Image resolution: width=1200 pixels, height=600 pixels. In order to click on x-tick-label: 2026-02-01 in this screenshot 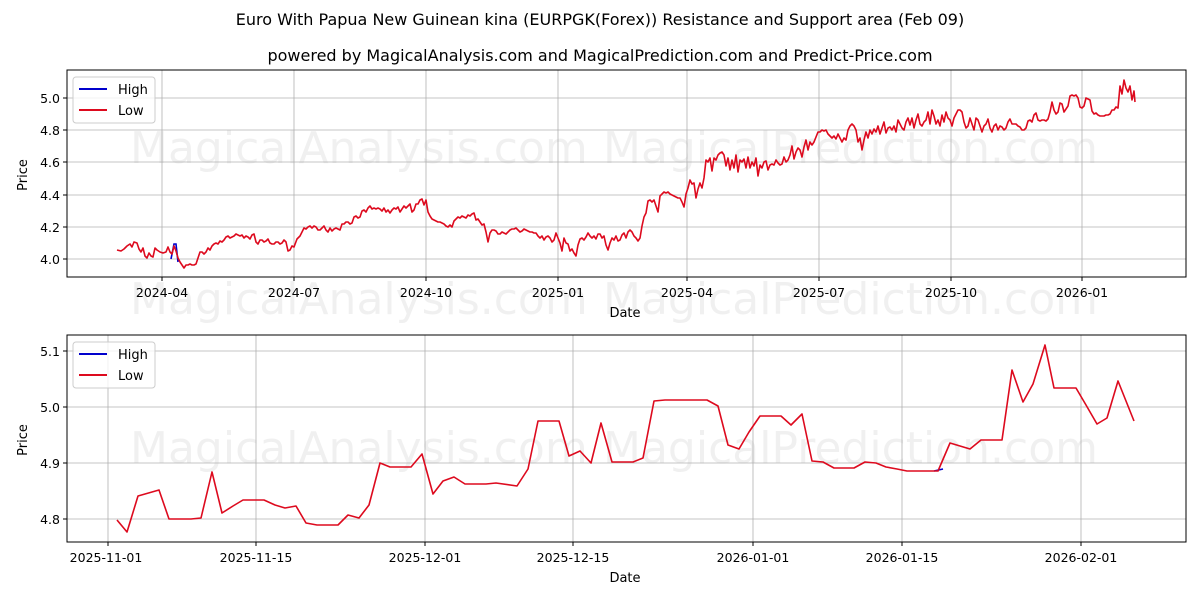, I will do `click(1081, 557)`.